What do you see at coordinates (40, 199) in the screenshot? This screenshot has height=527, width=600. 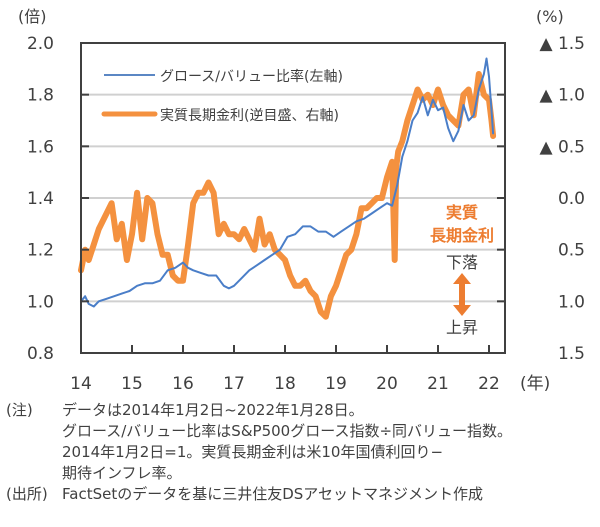 I see `left-tick-label: 1.4` at bounding box center [40, 199].